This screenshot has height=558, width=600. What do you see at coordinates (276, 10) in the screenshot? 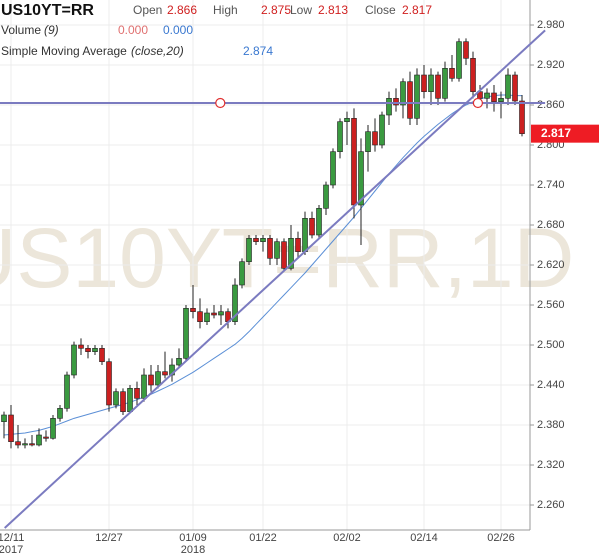
I see `high-value: 2.875` at bounding box center [276, 10].